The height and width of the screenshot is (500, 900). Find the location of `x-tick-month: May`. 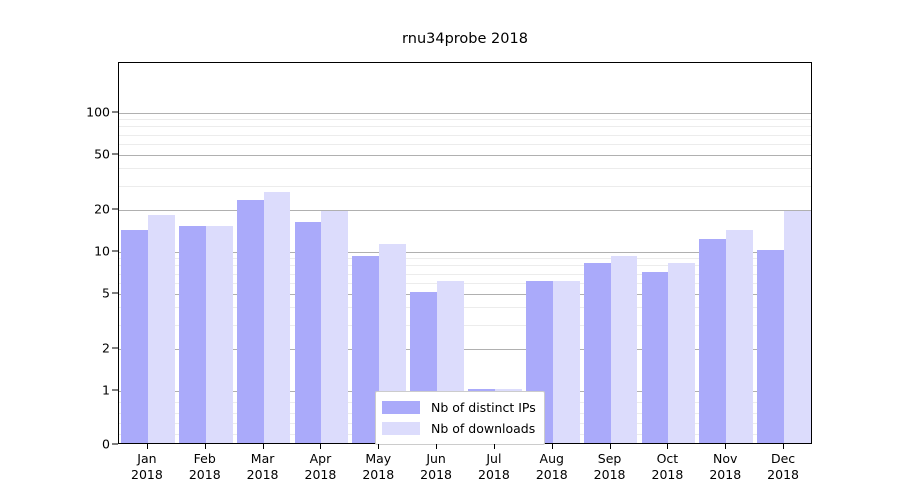

x-tick-month: May is located at coordinates (378, 458).